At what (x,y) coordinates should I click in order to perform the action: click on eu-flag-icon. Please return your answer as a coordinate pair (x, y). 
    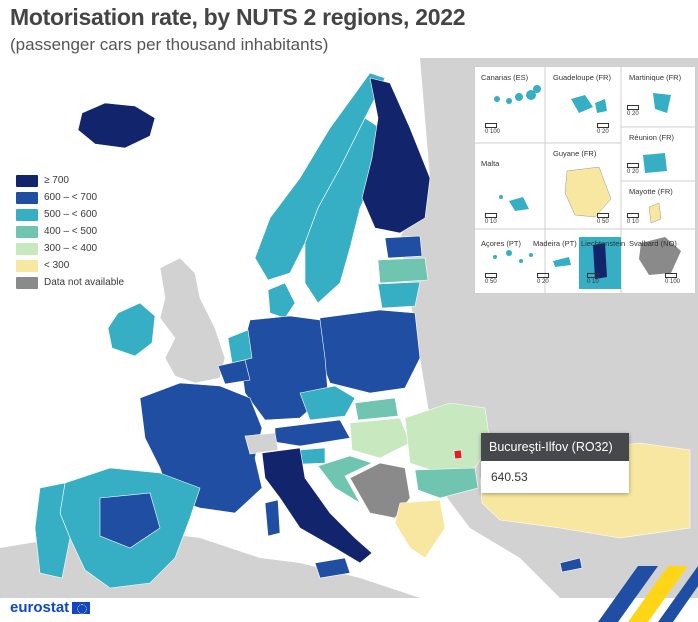
    Looking at the image, I should click on (81, 607).